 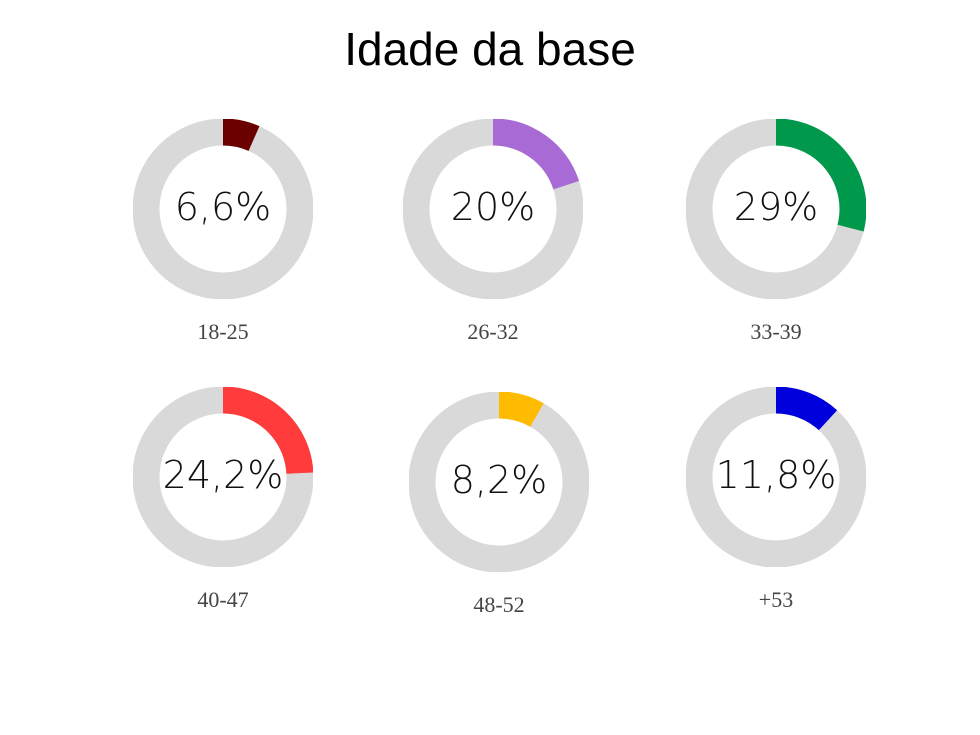 What do you see at coordinates (776, 599) in the screenshot?
I see `category-label: +53` at bounding box center [776, 599].